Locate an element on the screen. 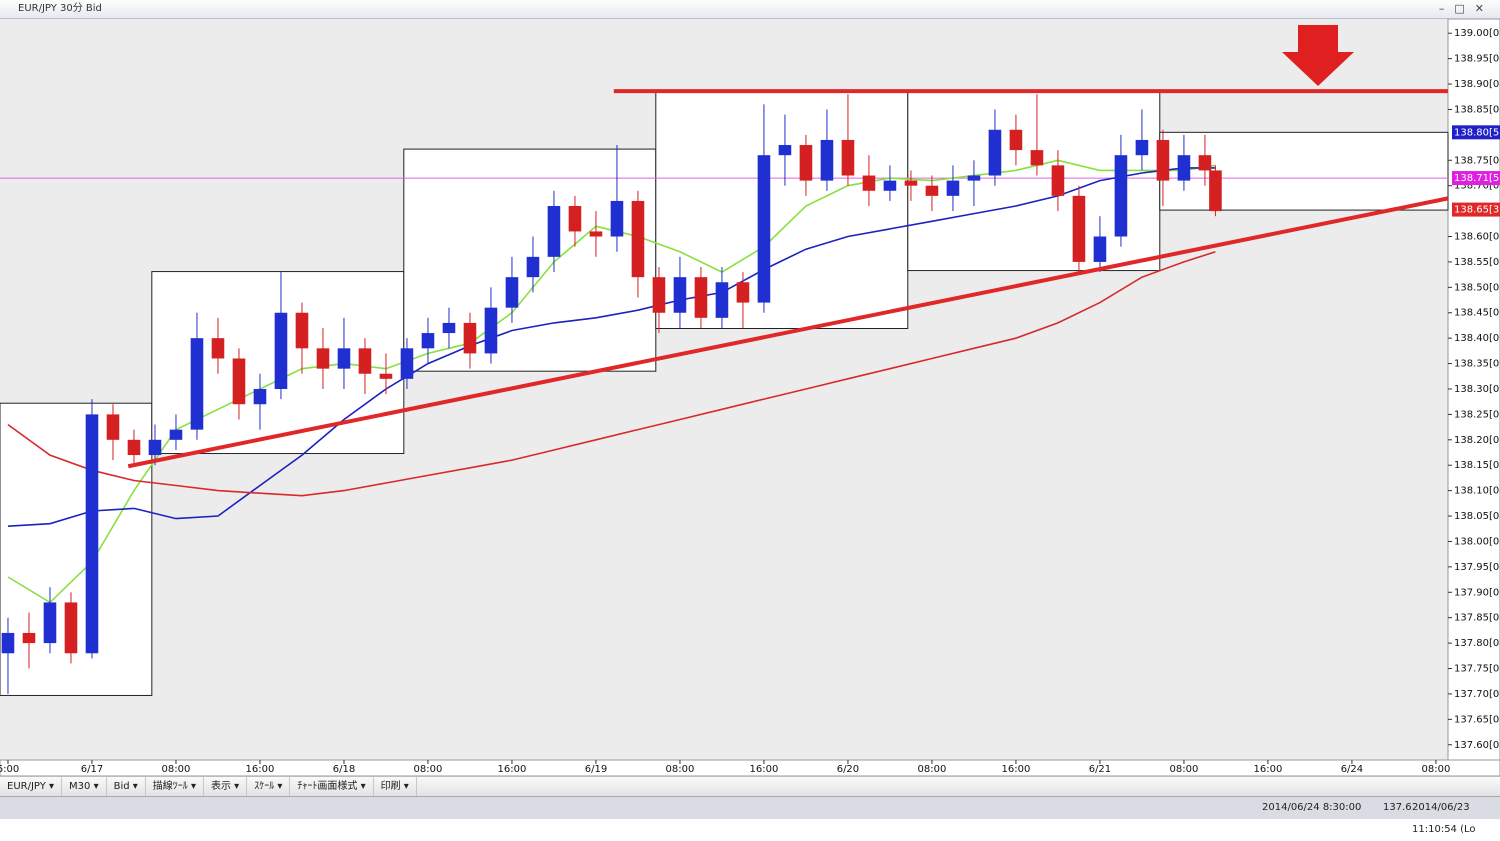  toolbar-button: Bid ▾ is located at coordinates (126, 786).